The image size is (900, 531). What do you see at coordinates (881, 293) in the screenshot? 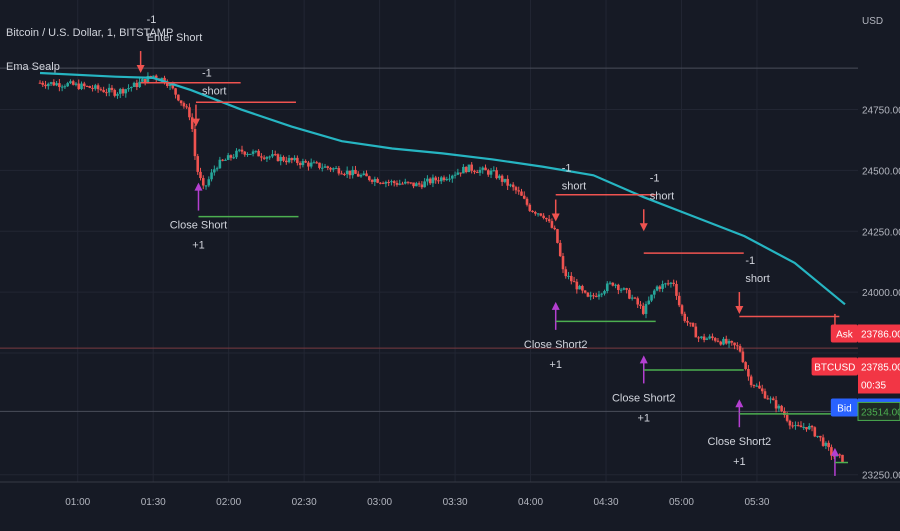
I see `price-tick-label: 24000.00` at bounding box center [881, 293].